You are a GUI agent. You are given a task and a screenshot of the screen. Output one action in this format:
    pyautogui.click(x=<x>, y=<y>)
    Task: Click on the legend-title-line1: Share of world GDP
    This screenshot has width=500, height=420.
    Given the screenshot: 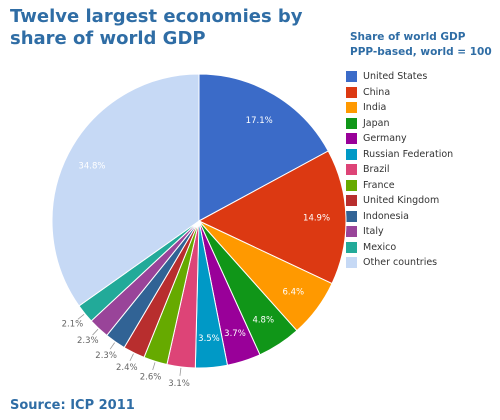 What is the action you would take?
    pyautogui.click(x=408, y=37)
    